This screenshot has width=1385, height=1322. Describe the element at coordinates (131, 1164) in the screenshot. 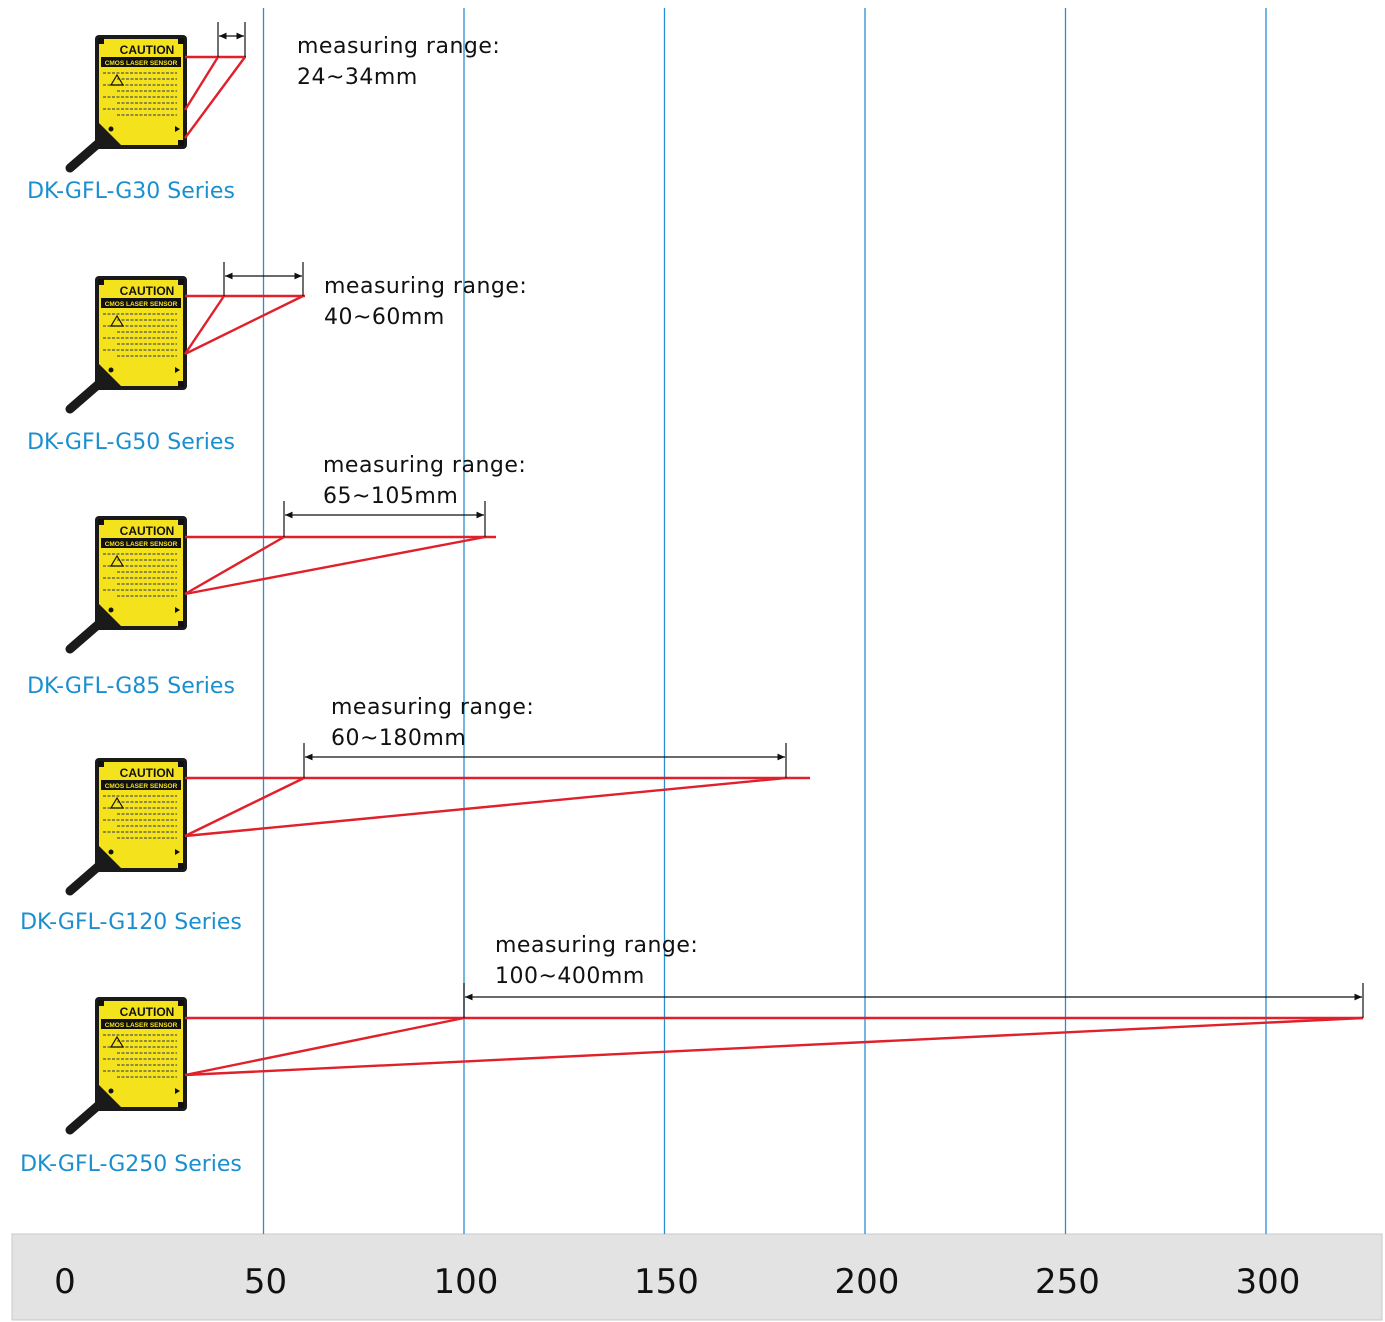

I see `series-label: DK-GFL-G250 Series` at that location.